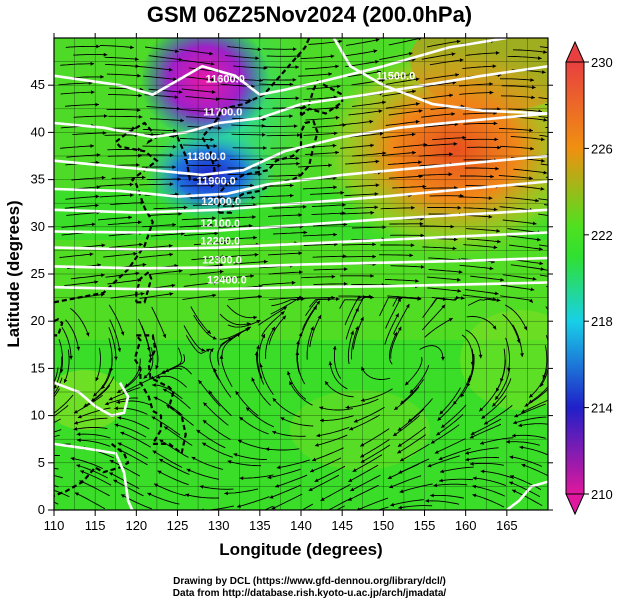 The width and height of the screenshot is (619, 605). I want to click on coastline, so click(59, 327).